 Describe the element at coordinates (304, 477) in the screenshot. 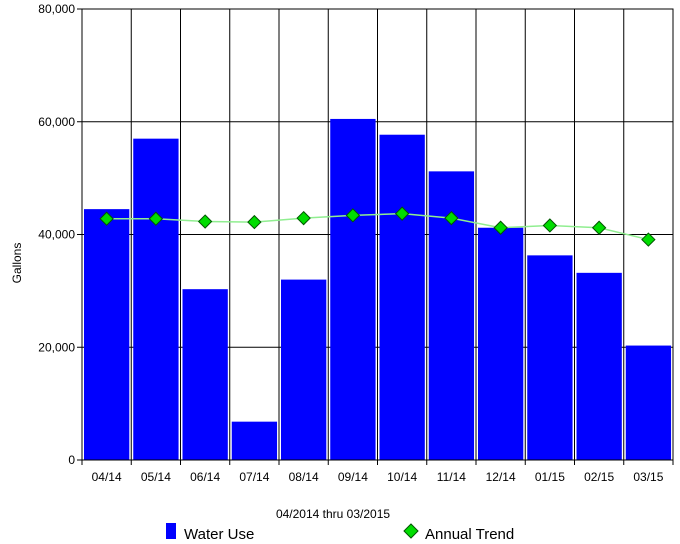

I see `x-tick-label: 08/14` at that location.